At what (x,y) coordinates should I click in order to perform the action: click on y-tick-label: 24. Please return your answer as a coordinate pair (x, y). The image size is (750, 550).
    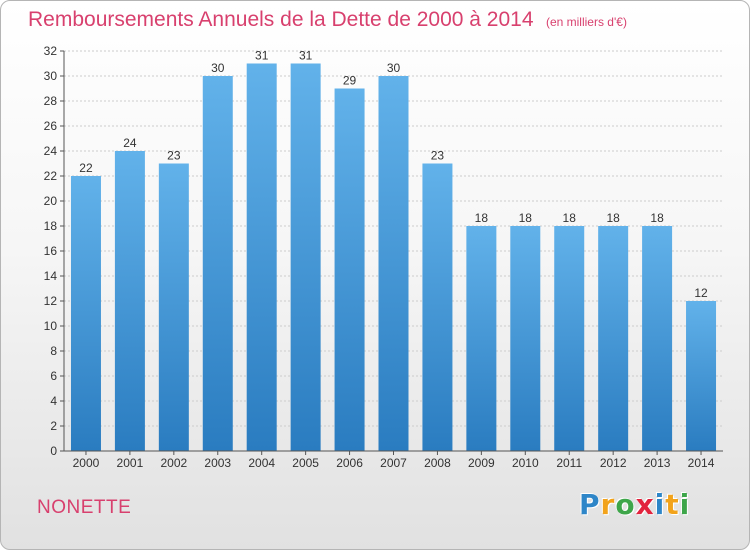
    Looking at the image, I should click on (51, 151).